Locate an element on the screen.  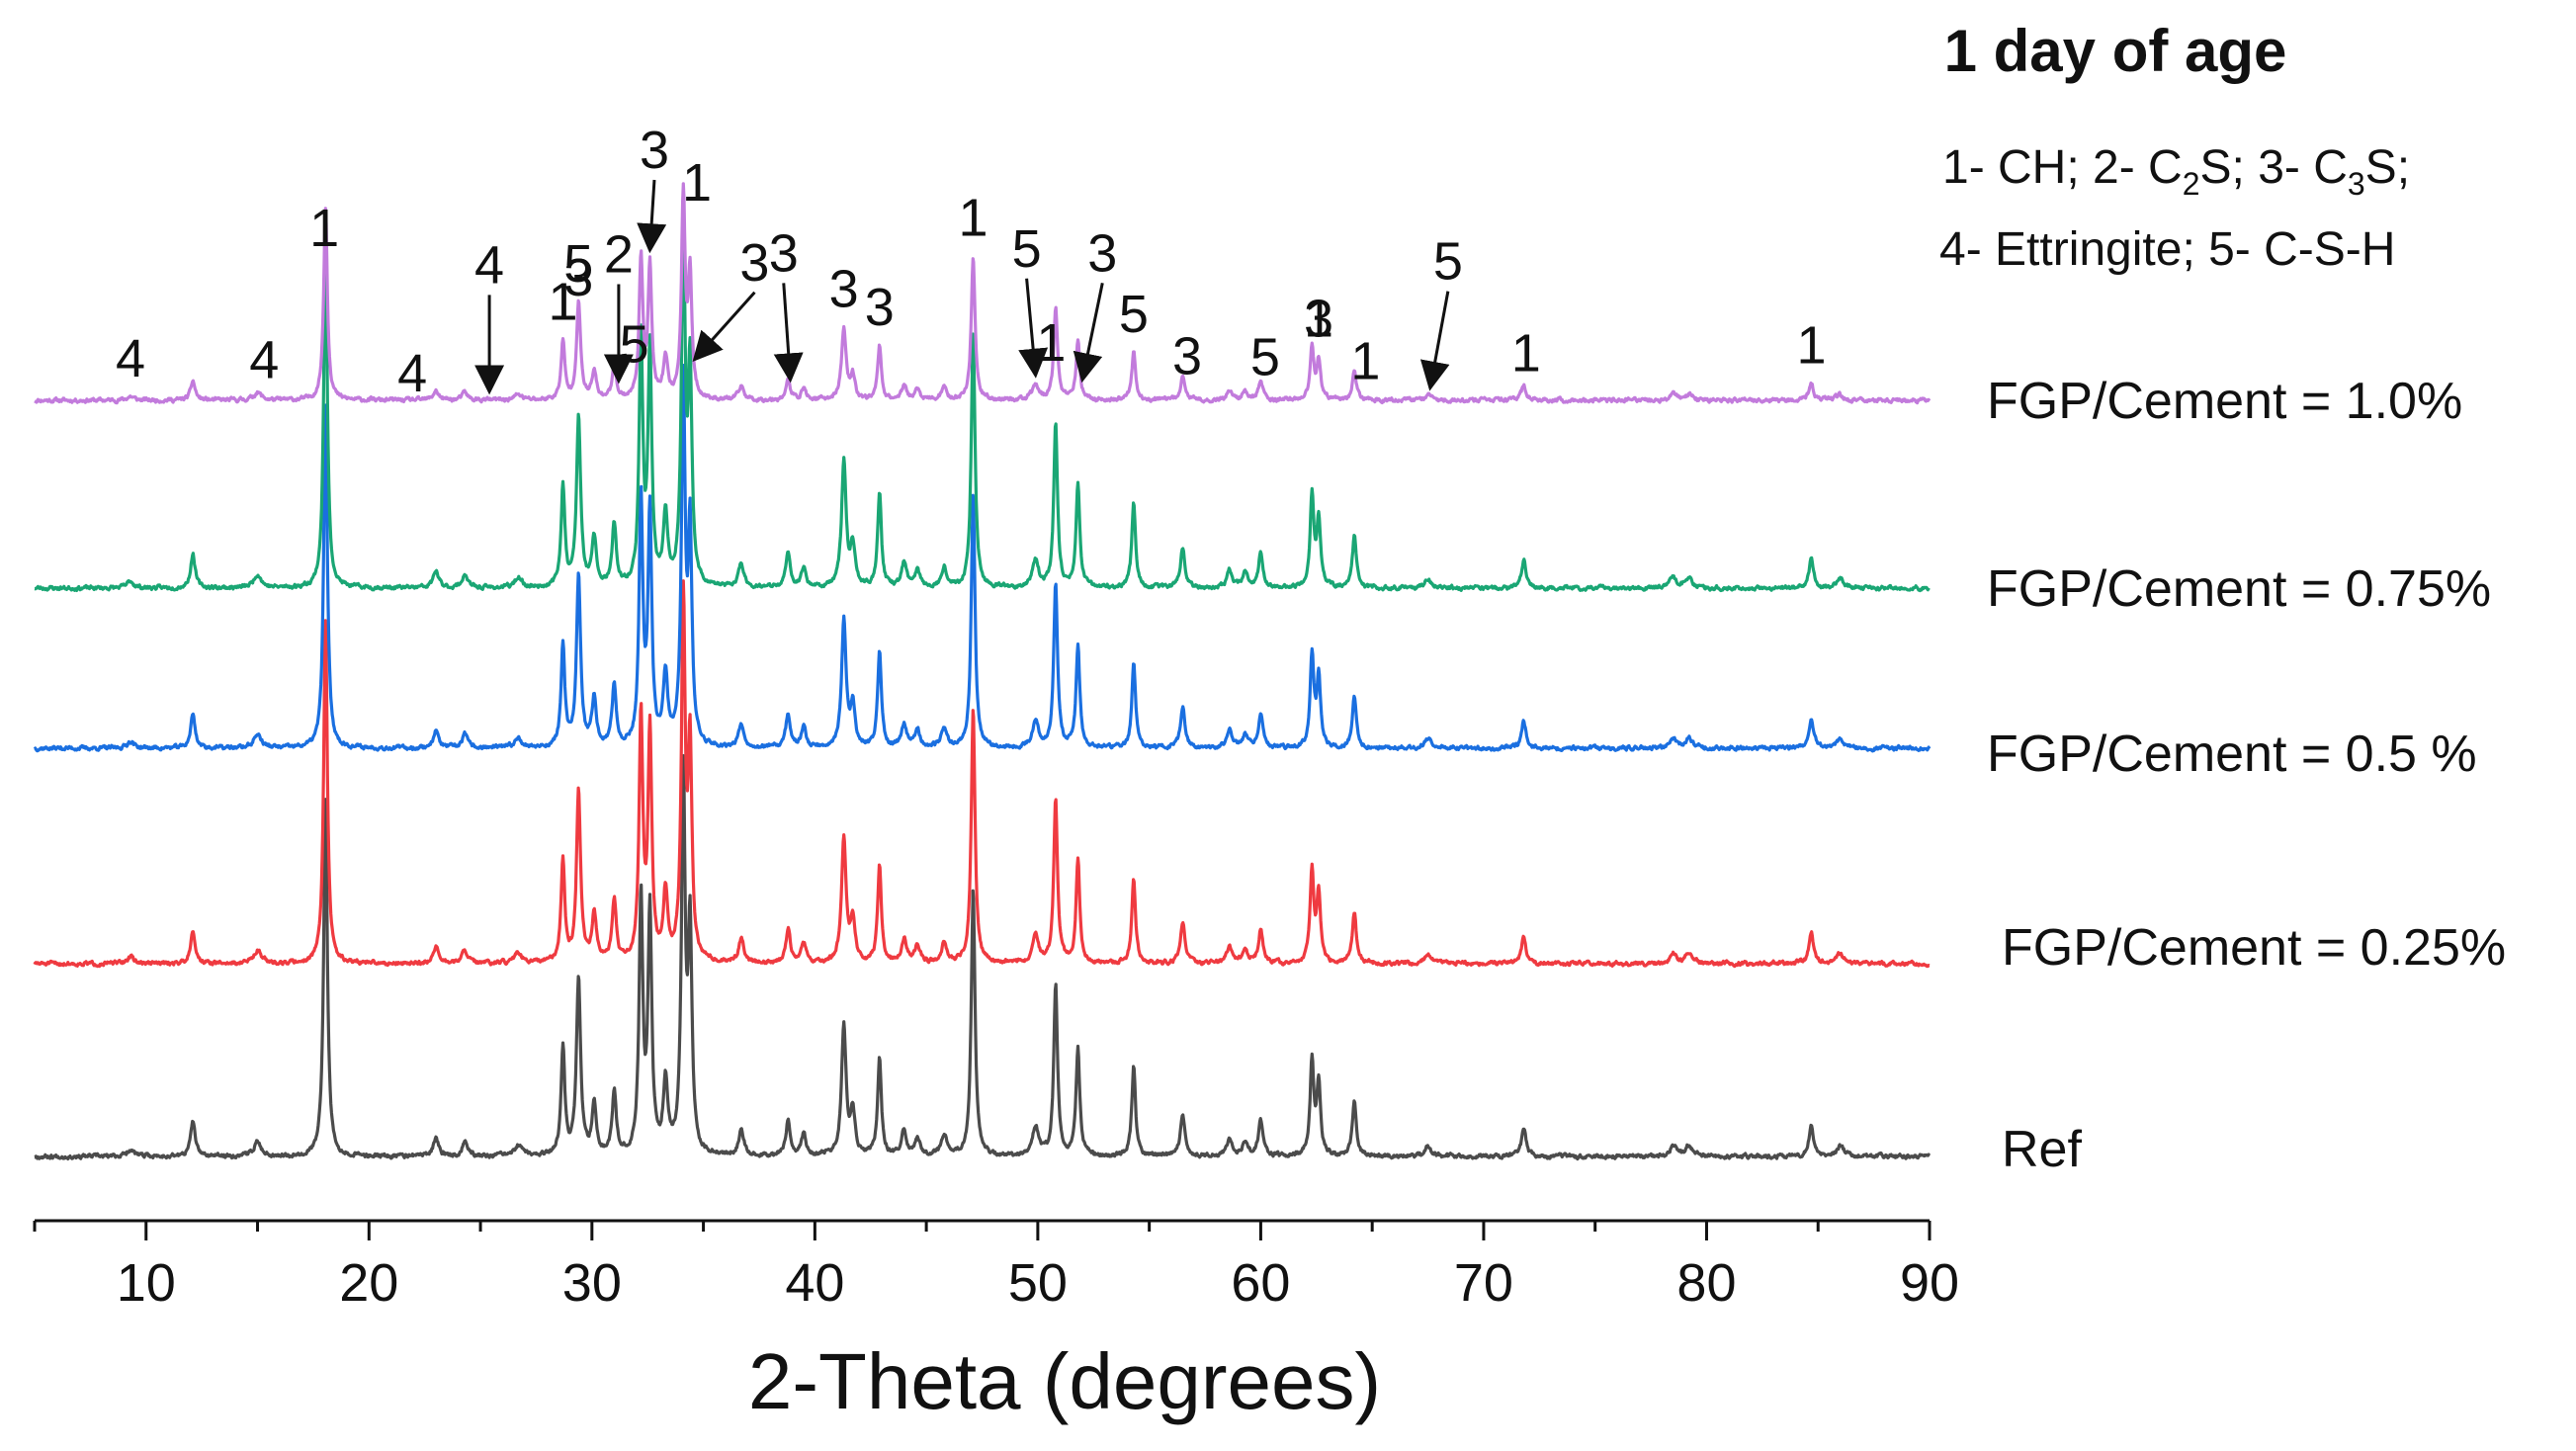
phase-legend-part-2: S; 3- C is located at coordinates (2274, 167).